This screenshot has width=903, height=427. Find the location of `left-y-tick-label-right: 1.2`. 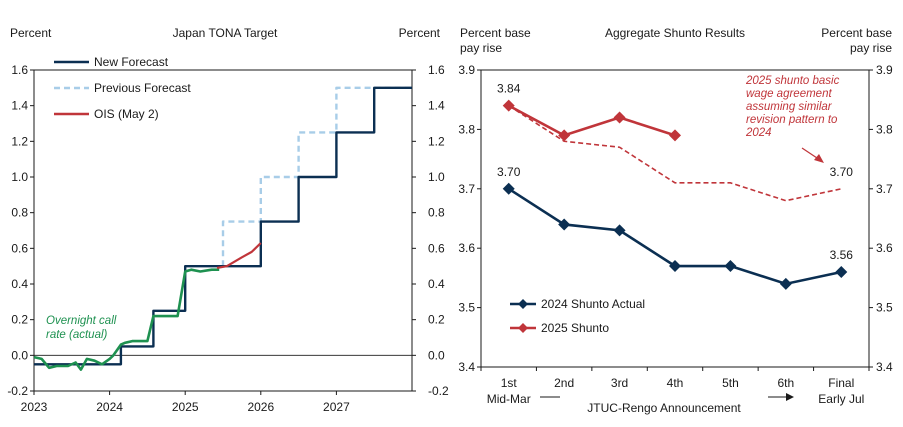

left-y-tick-label-right: 1.2 is located at coordinates (436, 141).